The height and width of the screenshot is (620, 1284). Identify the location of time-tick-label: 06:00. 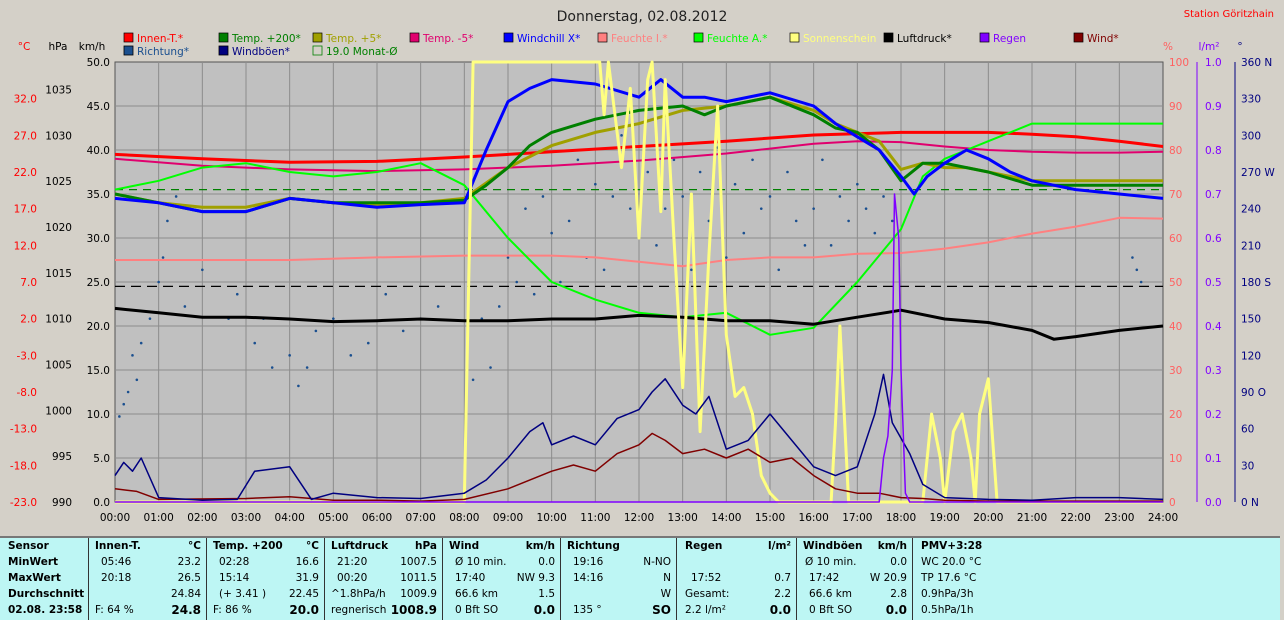
(377, 518).